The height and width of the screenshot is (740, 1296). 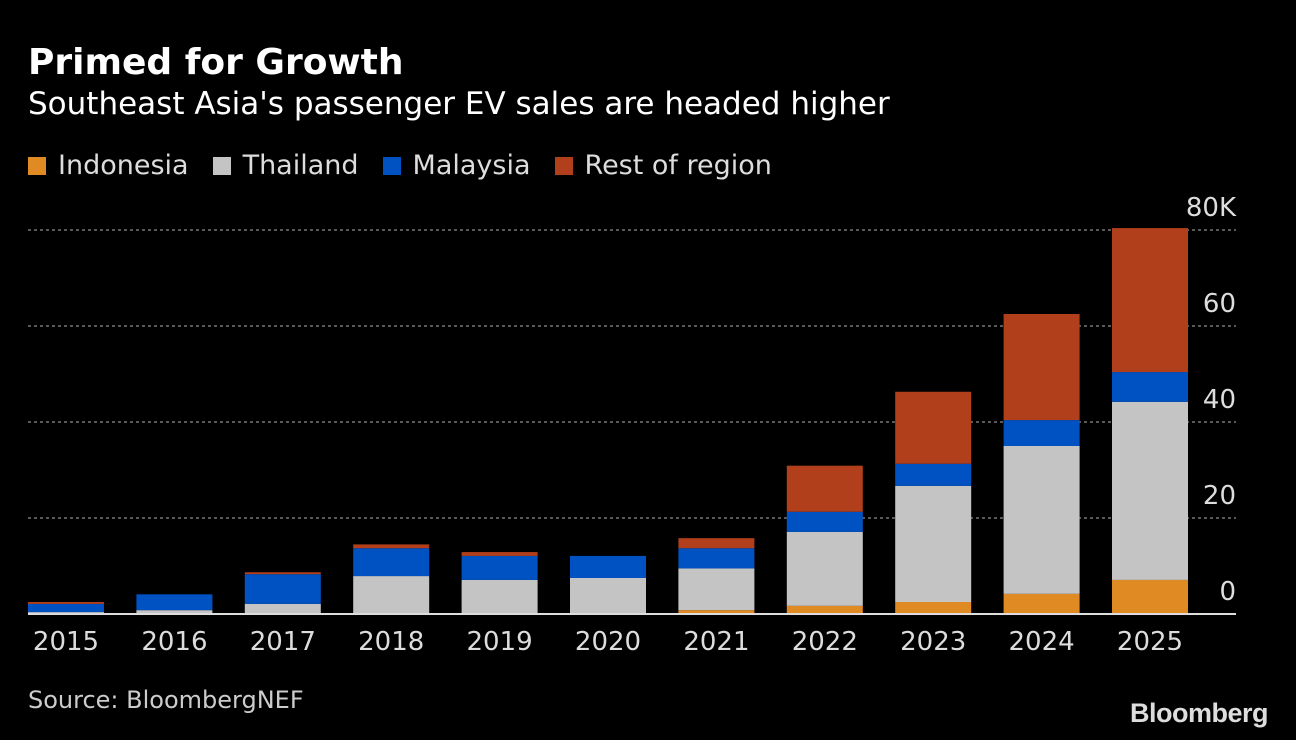 What do you see at coordinates (123, 165) in the screenshot?
I see `legend-label: Indonesia` at bounding box center [123, 165].